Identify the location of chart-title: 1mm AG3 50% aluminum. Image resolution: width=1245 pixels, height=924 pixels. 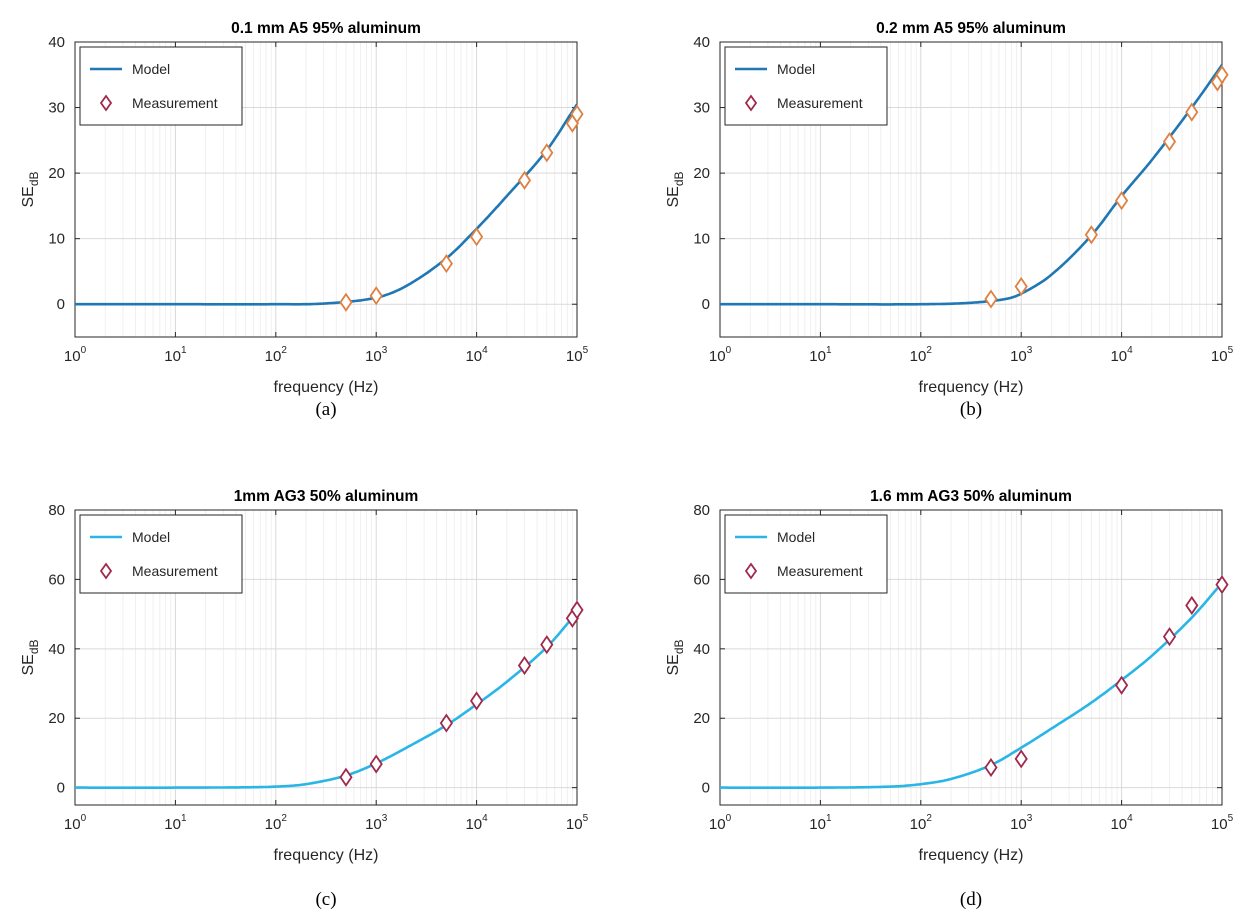
(326, 496).